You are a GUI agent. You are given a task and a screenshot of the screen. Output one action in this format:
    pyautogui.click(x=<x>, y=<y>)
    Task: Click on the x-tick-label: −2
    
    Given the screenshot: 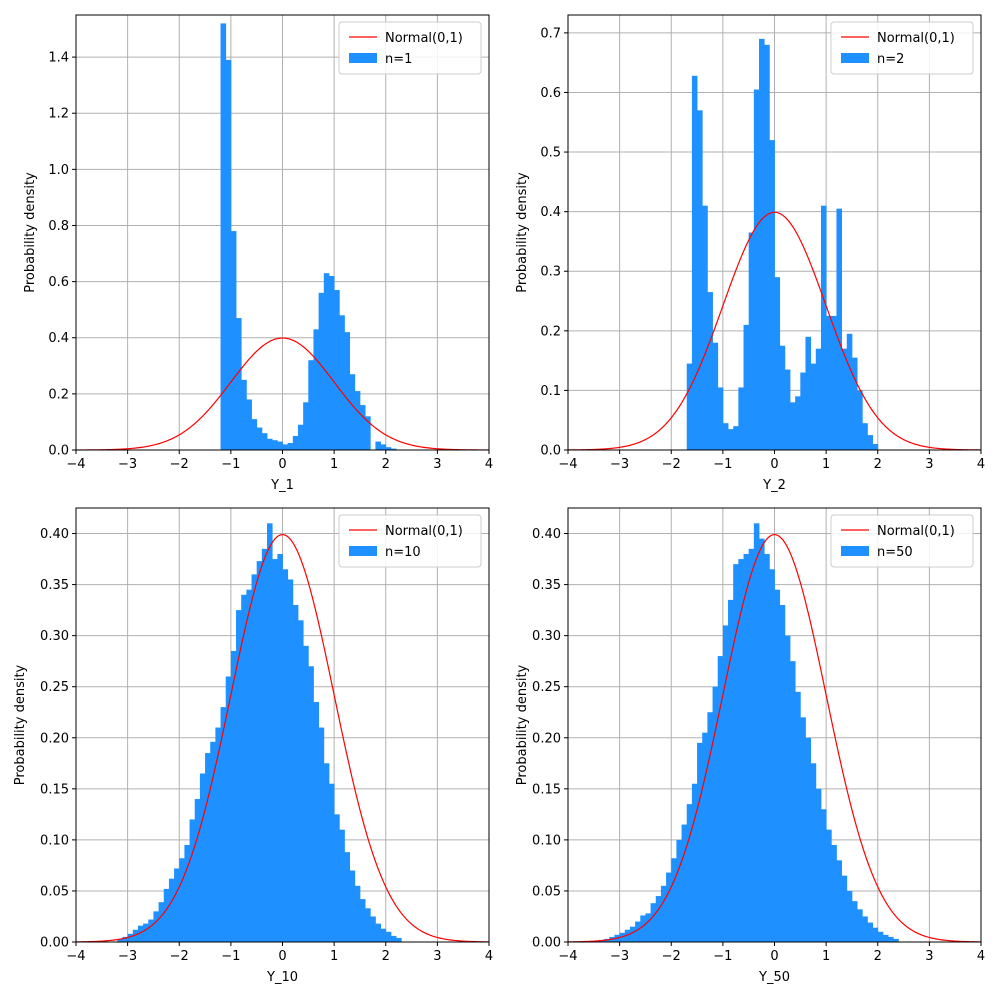 What is the action you would take?
    pyautogui.click(x=179, y=464)
    